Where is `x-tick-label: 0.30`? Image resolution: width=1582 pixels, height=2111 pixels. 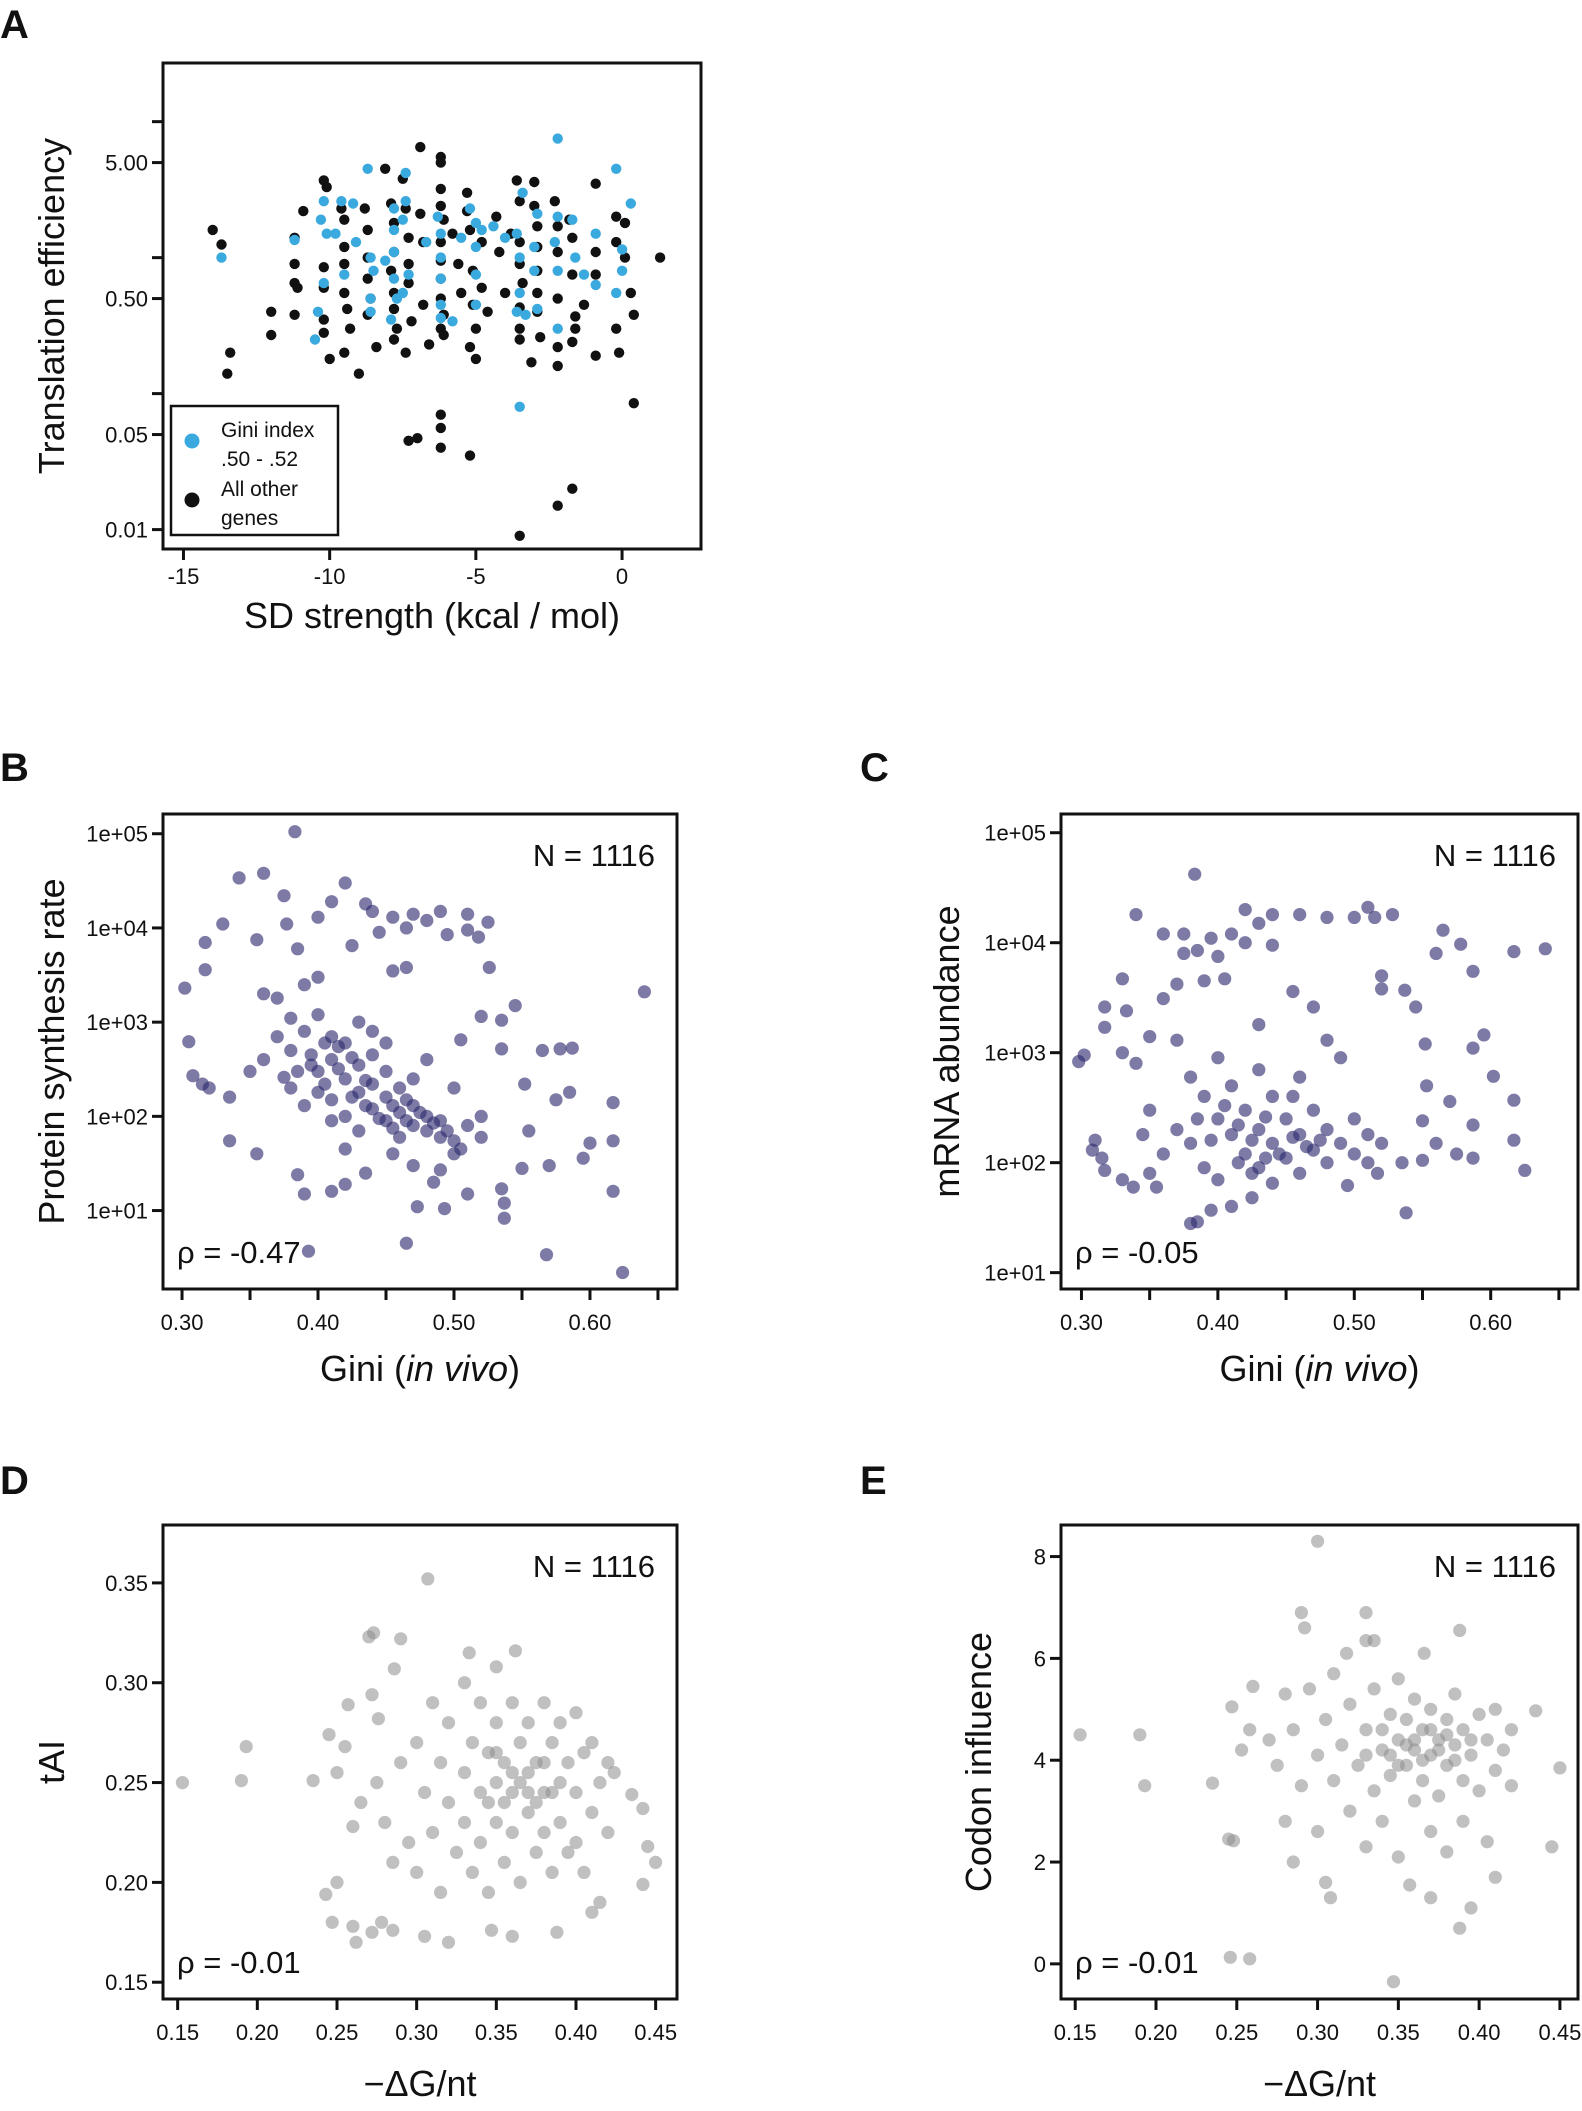 x-tick-label: 0.30 is located at coordinates (1081, 1322).